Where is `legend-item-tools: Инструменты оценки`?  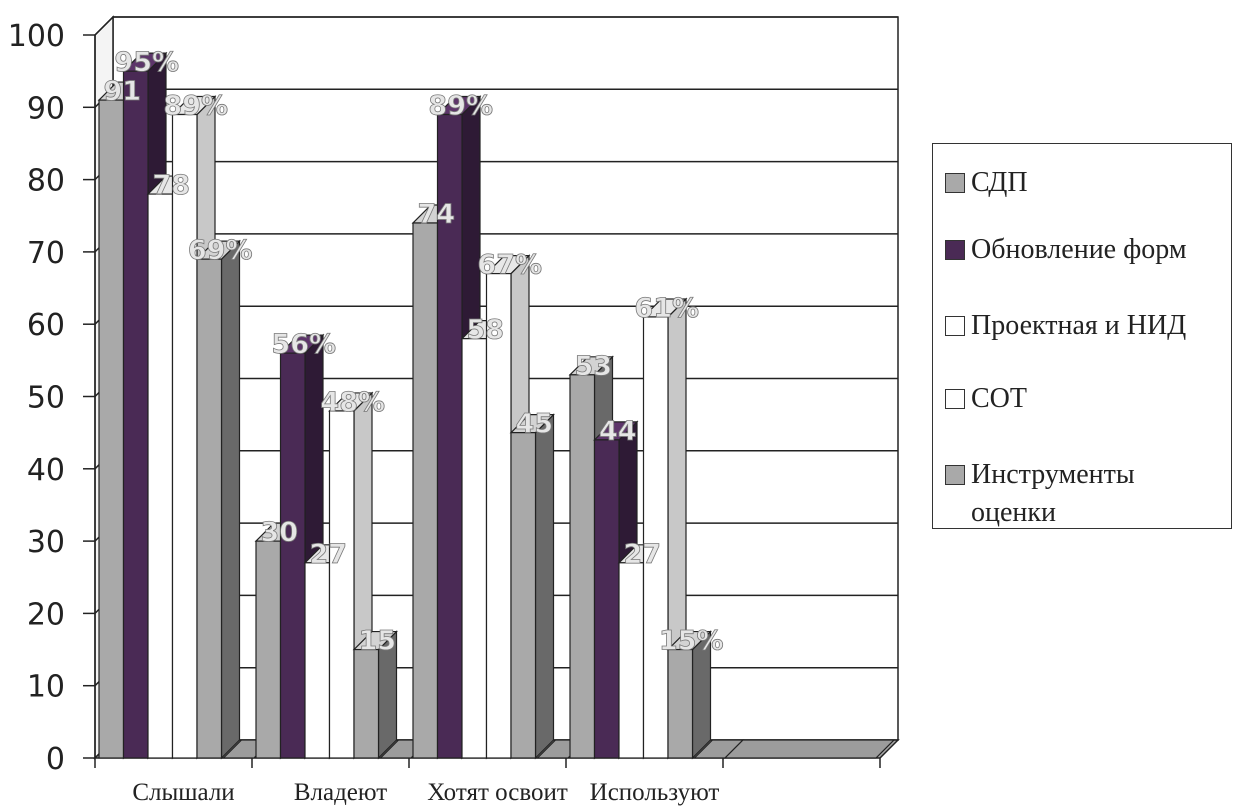 legend-item-tools: Инструменты оценки is located at coordinates (1083, 494).